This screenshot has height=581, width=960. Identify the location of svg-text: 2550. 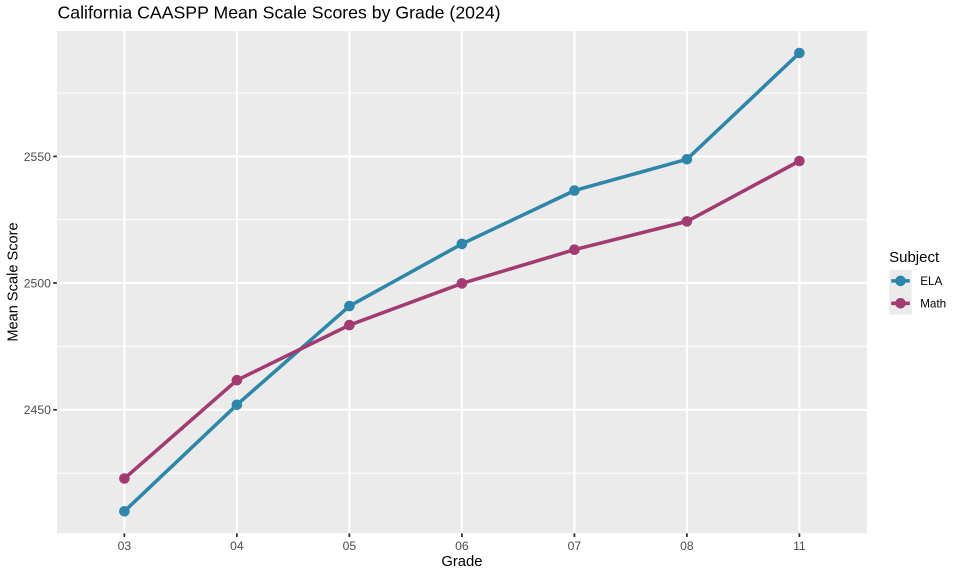
(37, 157).